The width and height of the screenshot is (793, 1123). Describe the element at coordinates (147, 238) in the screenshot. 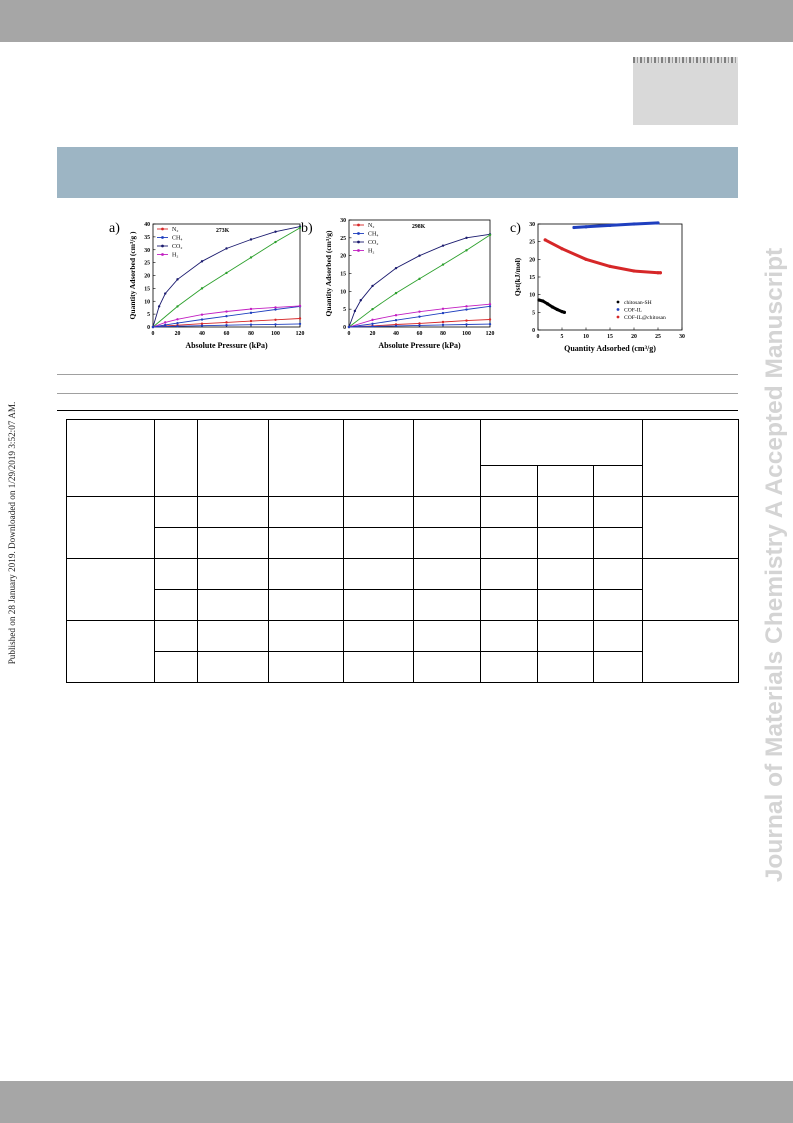

I see `y-tick-label: 35` at that location.